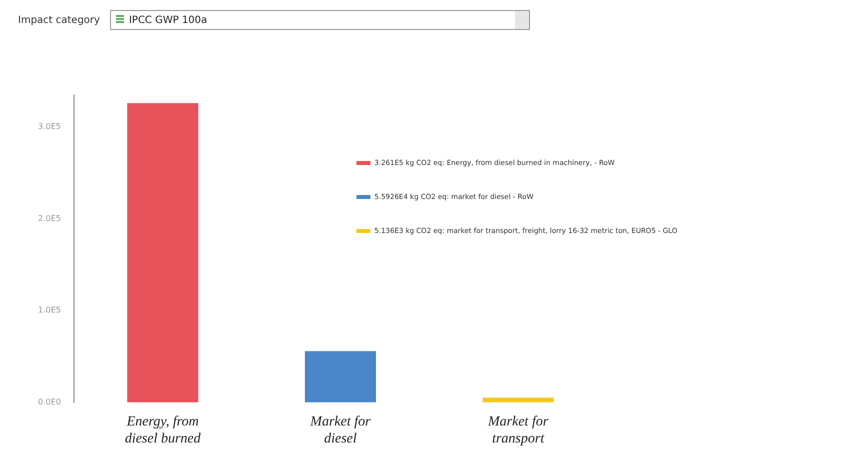  I want to click on x-tick-label: Energy, from diesel burned, so click(163, 430).